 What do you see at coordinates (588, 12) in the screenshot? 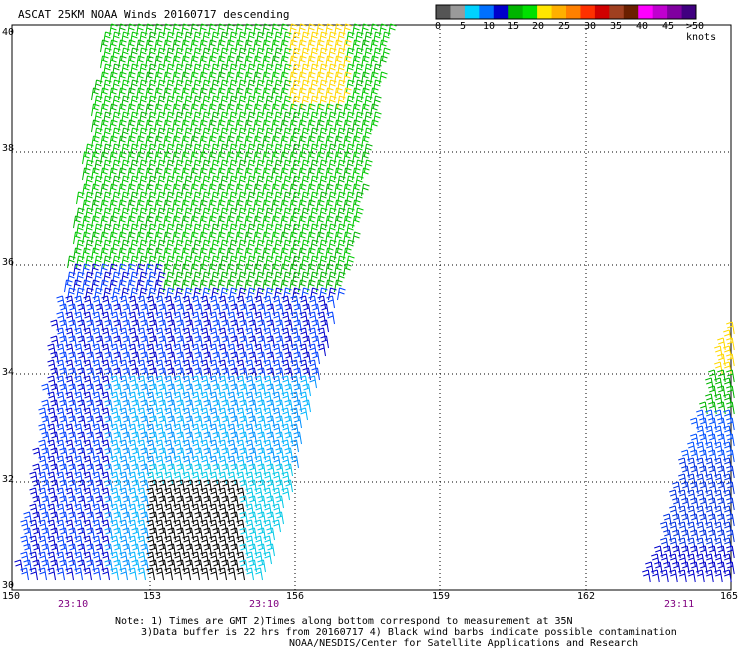
I see `legend-swatch` at bounding box center [588, 12].